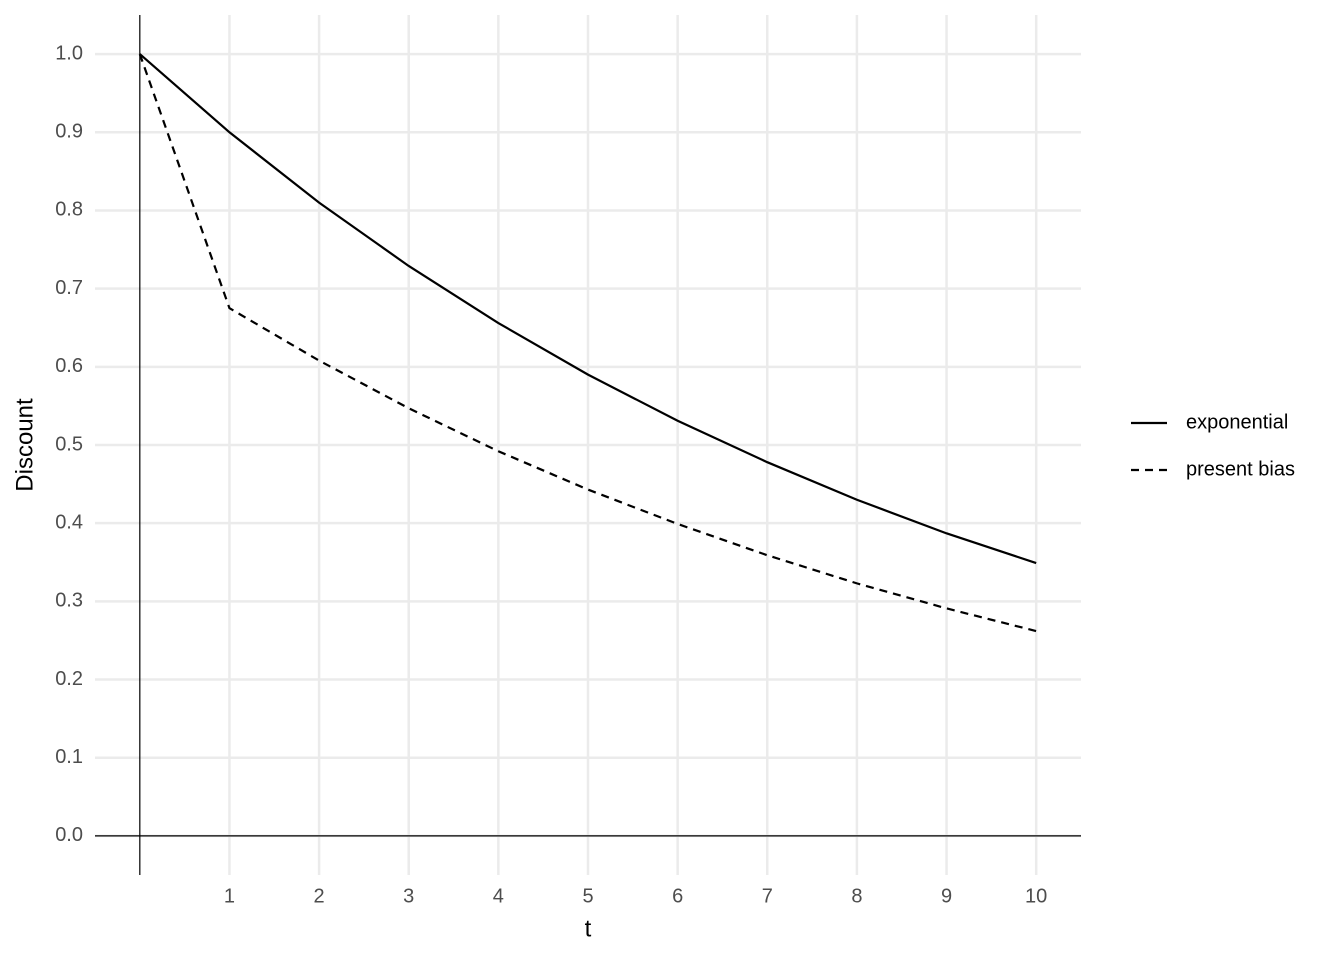  What do you see at coordinates (69, 835) in the screenshot?
I see `y-tick-label: 0.0` at bounding box center [69, 835].